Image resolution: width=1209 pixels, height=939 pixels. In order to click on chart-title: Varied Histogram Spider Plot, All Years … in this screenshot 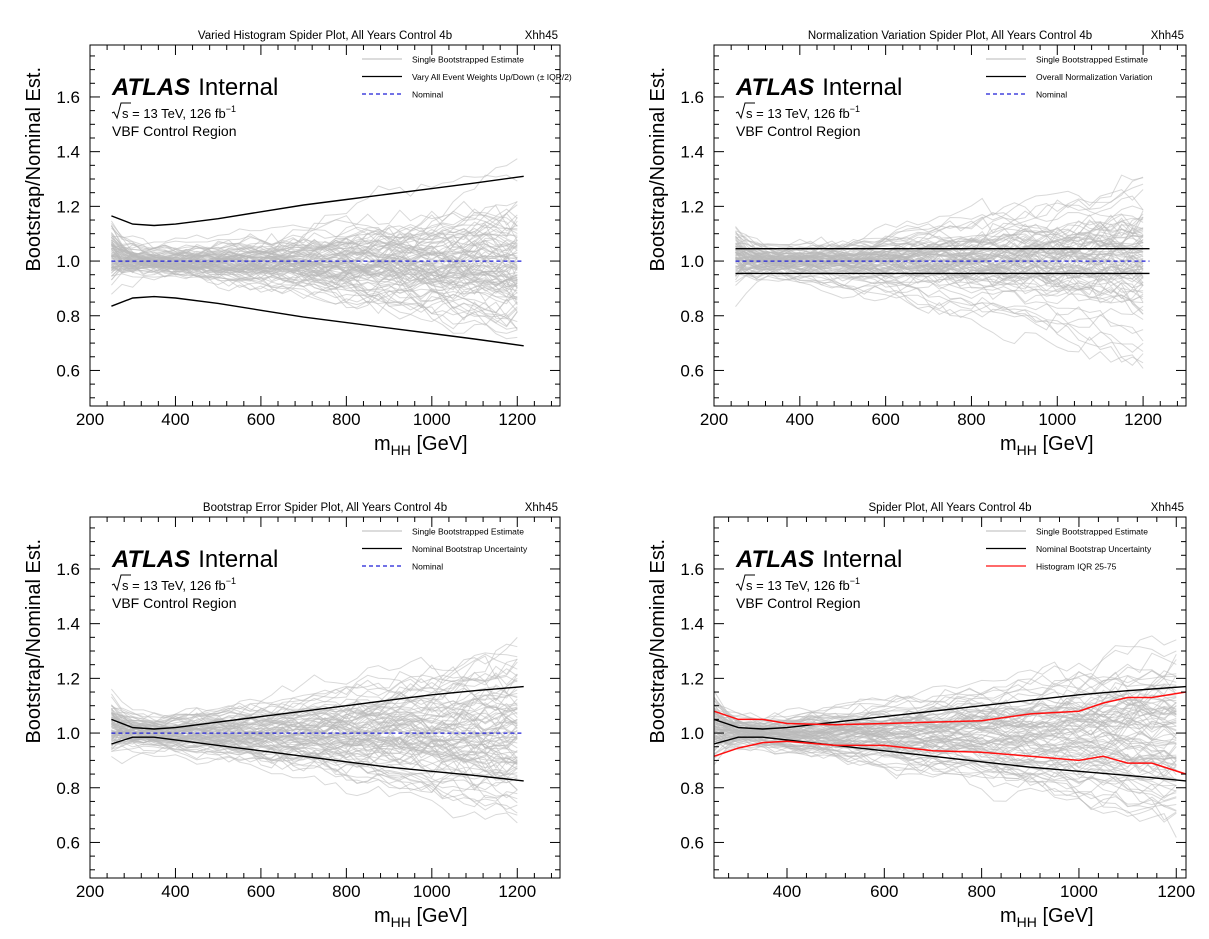, I will do `click(325, 36)`.